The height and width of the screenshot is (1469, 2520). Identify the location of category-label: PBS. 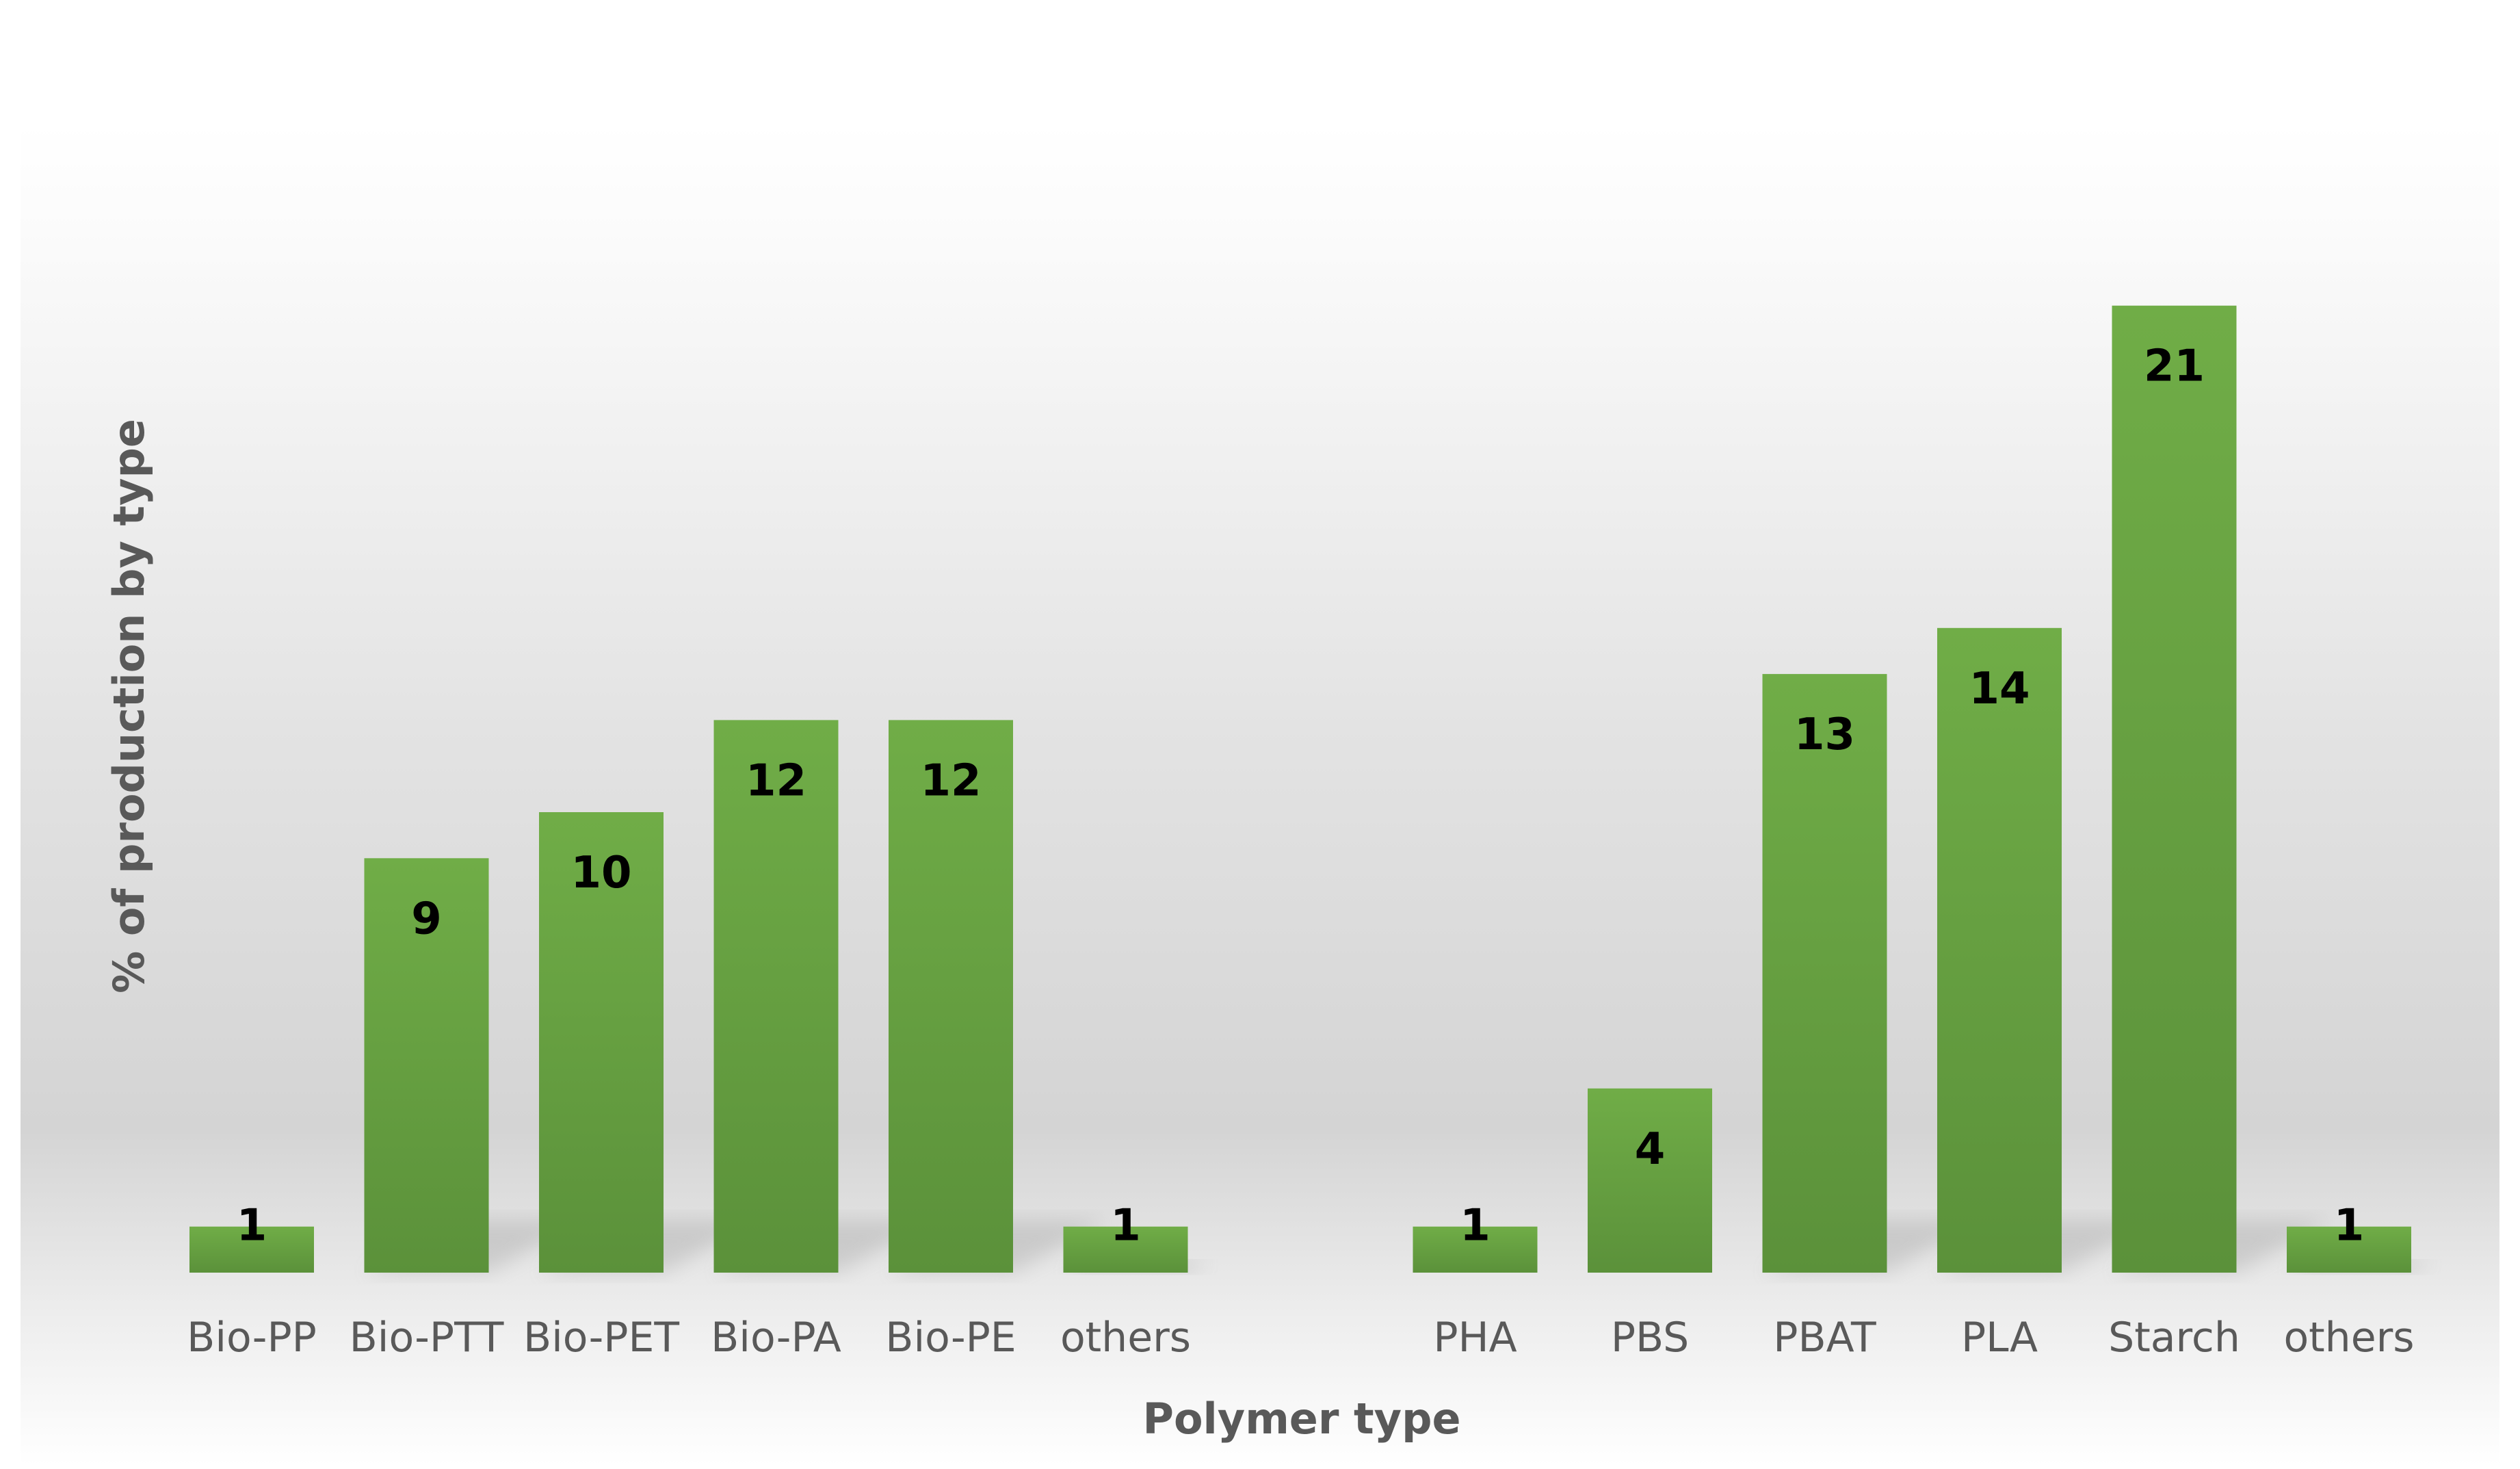
(1650, 1338).